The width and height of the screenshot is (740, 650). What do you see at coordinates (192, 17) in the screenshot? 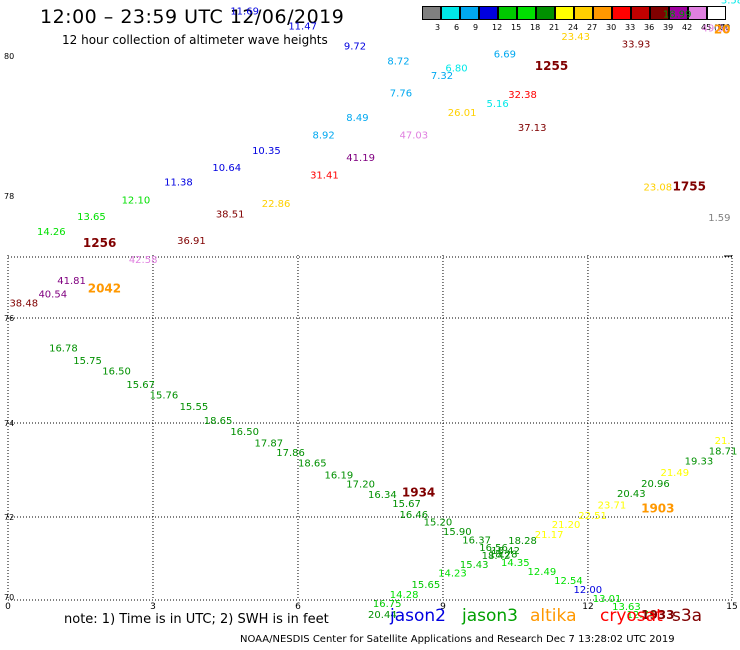
I see `page-title: 12:00 – 23:59 UTC 12/06/2019` at bounding box center [192, 17].